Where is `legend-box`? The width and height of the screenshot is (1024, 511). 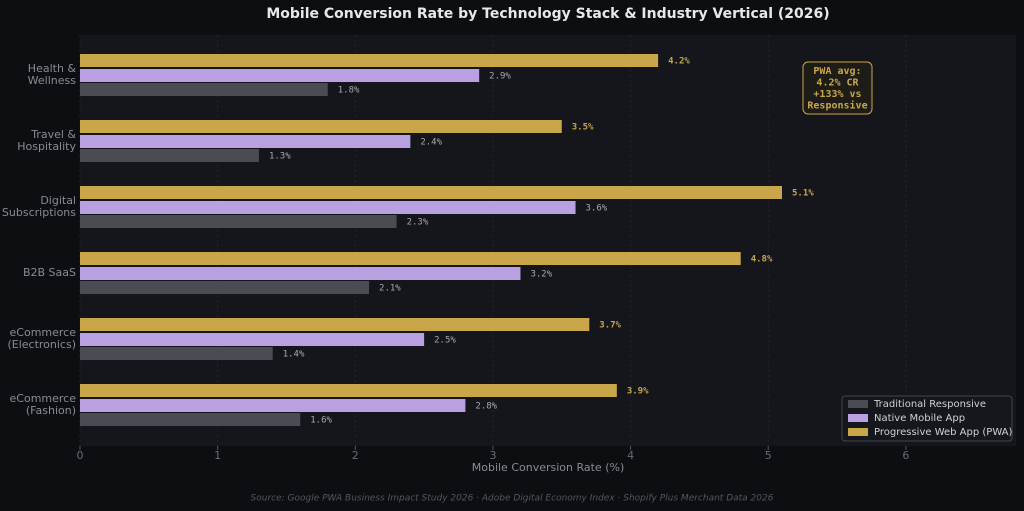 legend-box is located at coordinates (927, 418).